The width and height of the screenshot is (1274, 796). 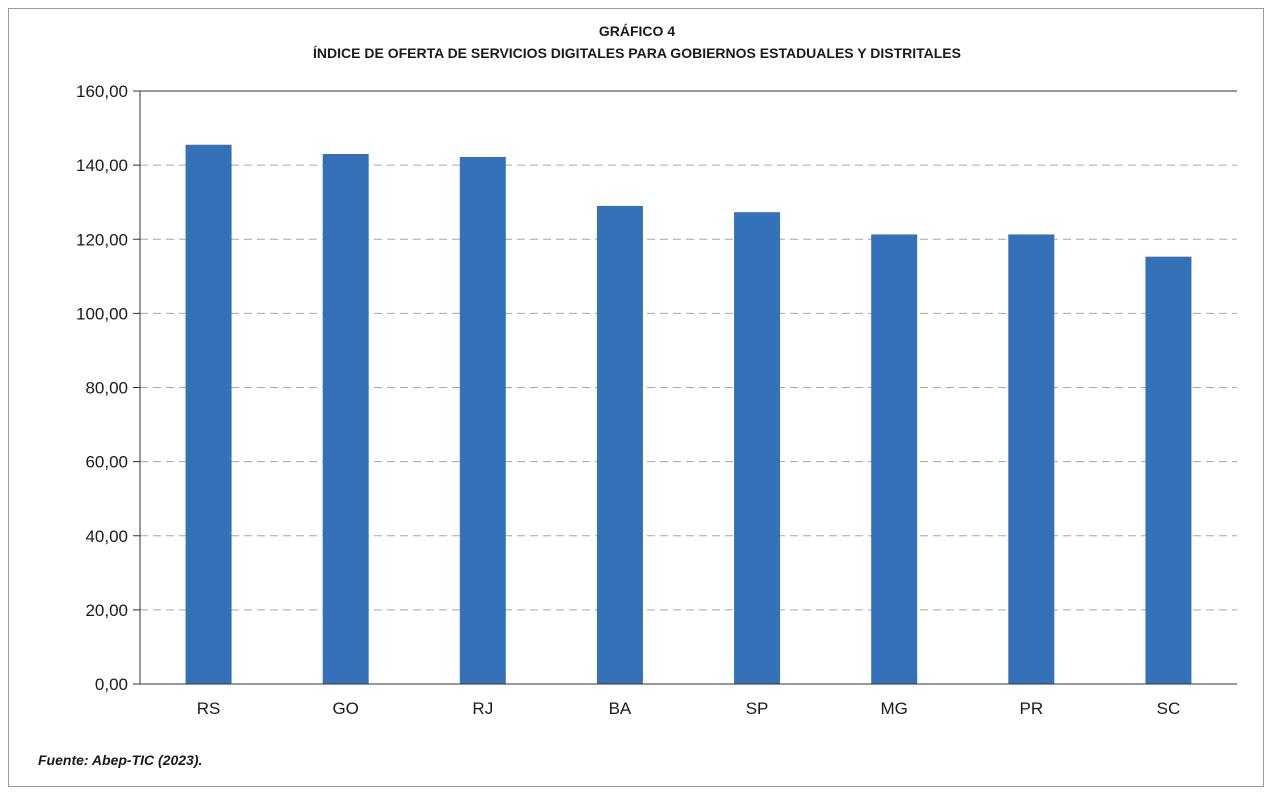 I want to click on bar-rs, so click(x=208, y=414).